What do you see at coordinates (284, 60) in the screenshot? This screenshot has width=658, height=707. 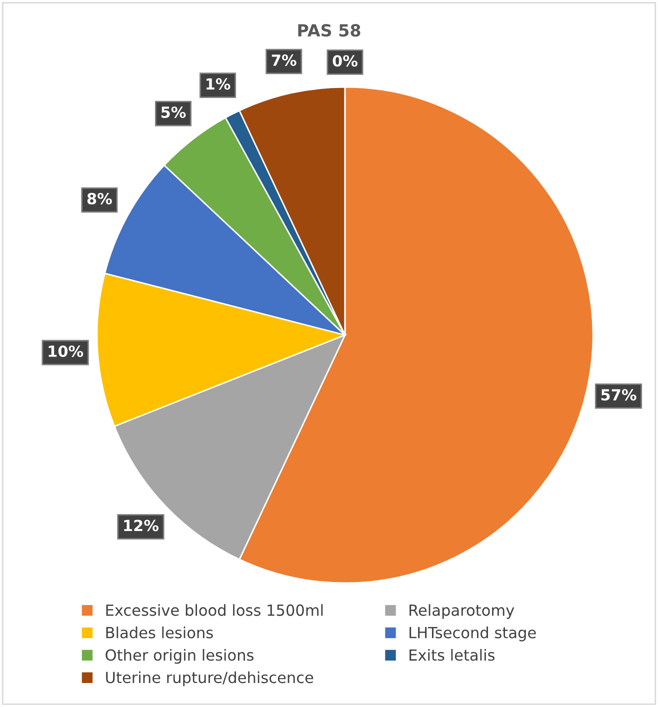 I see `data-label: 7%` at bounding box center [284, 60].